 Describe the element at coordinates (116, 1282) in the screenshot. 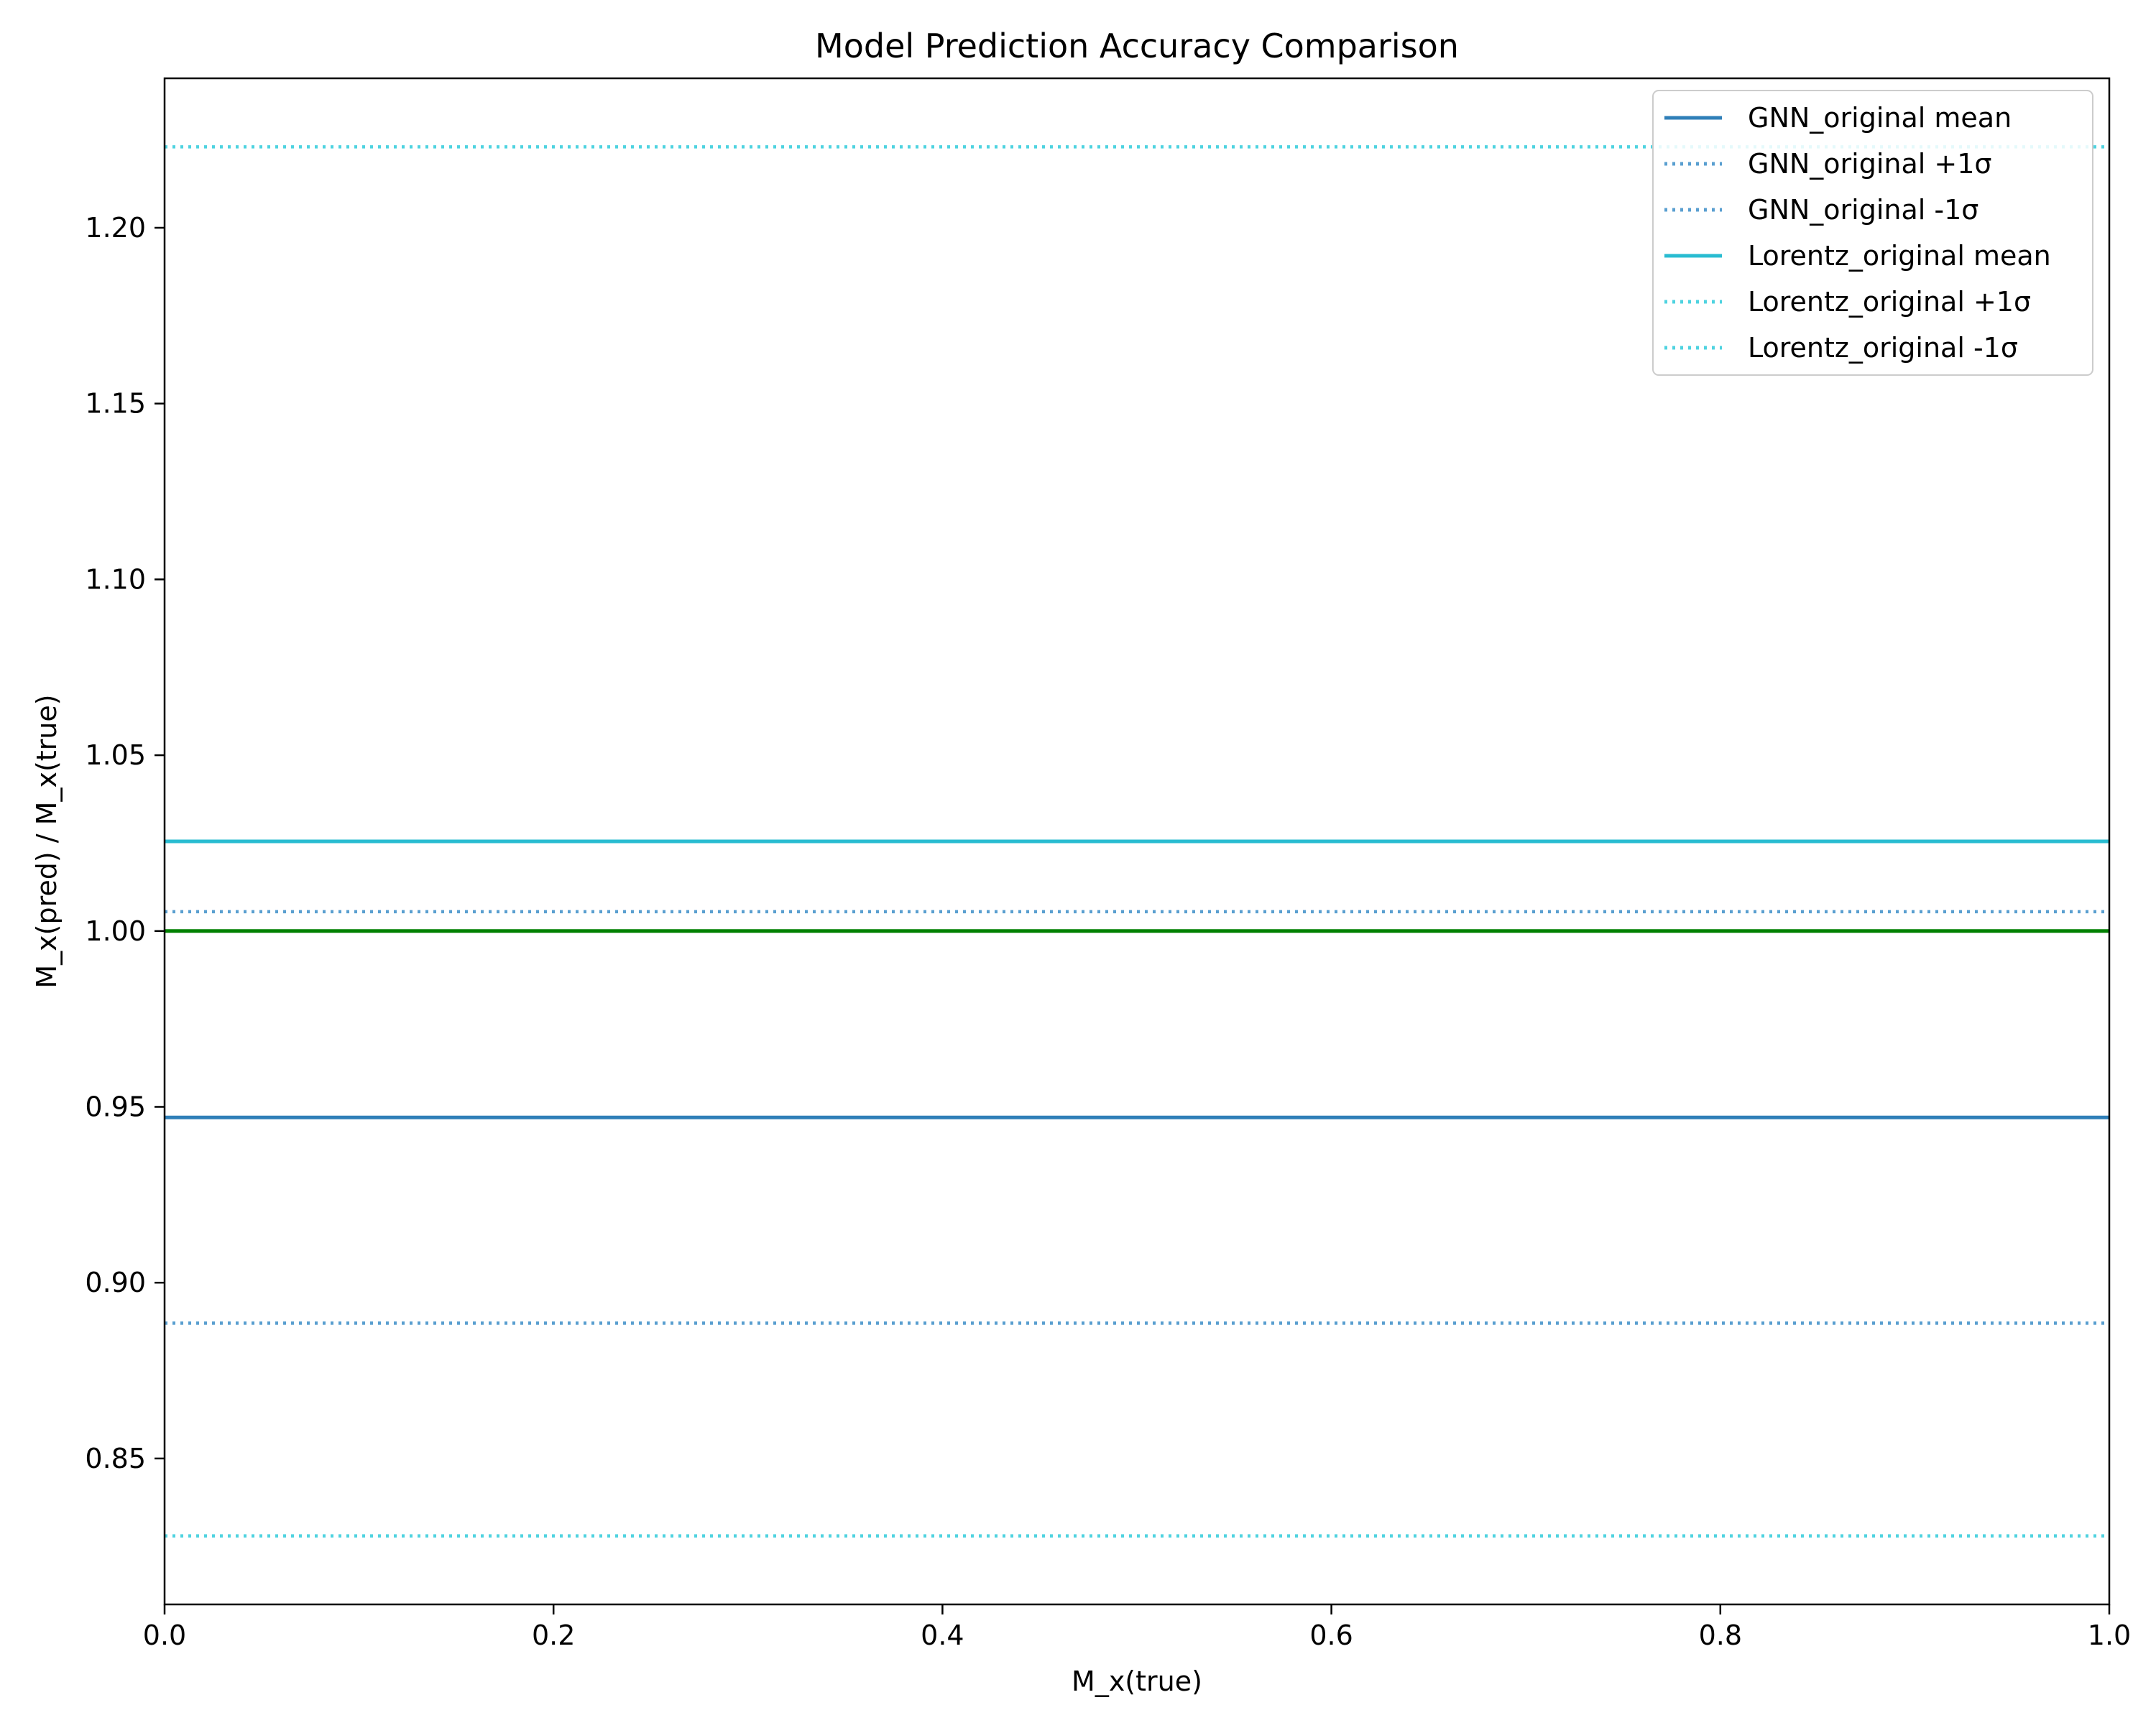

I see `y-tick-label: 0.90` at that location.